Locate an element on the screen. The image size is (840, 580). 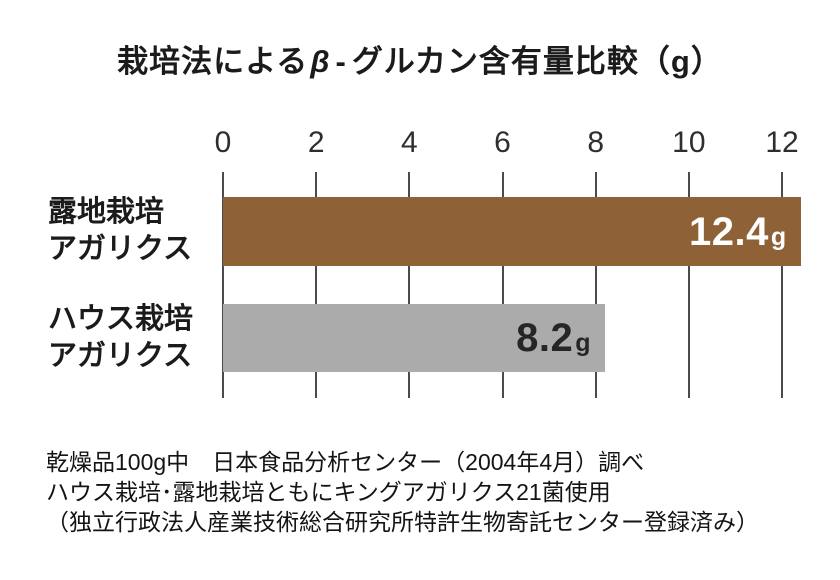
chart-title-prefix: 栽培法による is located at coordinates (213, 61).